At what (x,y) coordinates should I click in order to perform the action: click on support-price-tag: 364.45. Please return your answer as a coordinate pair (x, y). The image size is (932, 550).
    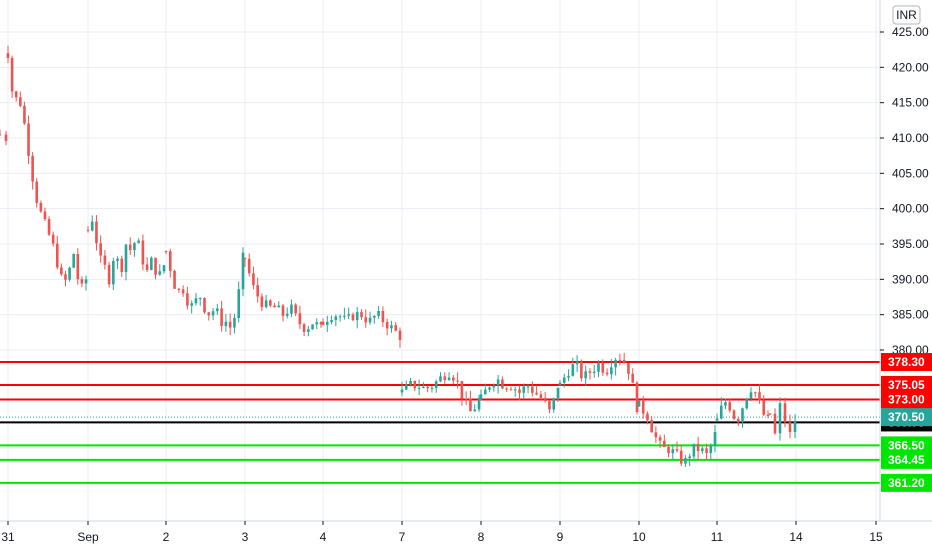
    Looking at the image, I should click on (906, 459).